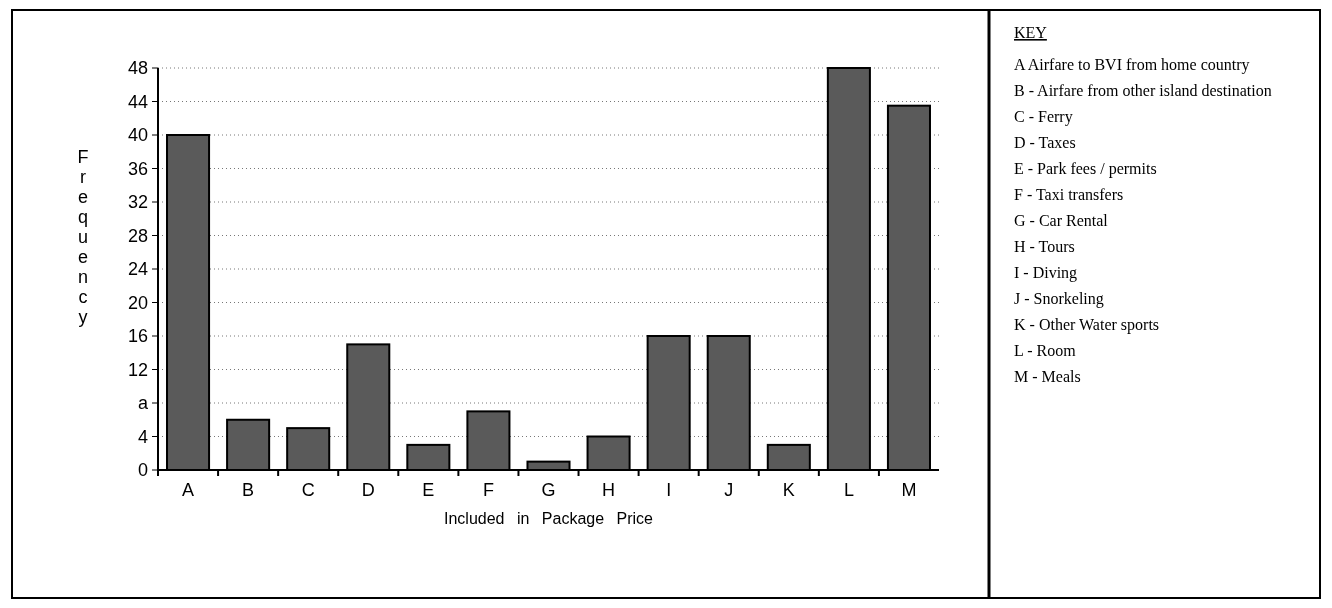 The width and height of the screenshot is (1332, 608). I want to click on x-tick-label: C, so click(308, 490).